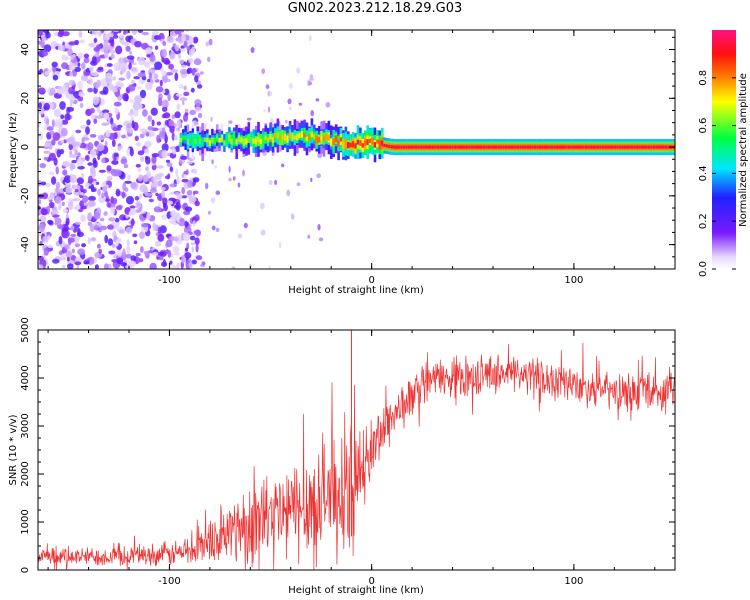 Image resolution: width=750 pixels, height=600 pixels. I want to click on spectrogram-y-axis-label: Frequency (Hz), so click(13, 150).